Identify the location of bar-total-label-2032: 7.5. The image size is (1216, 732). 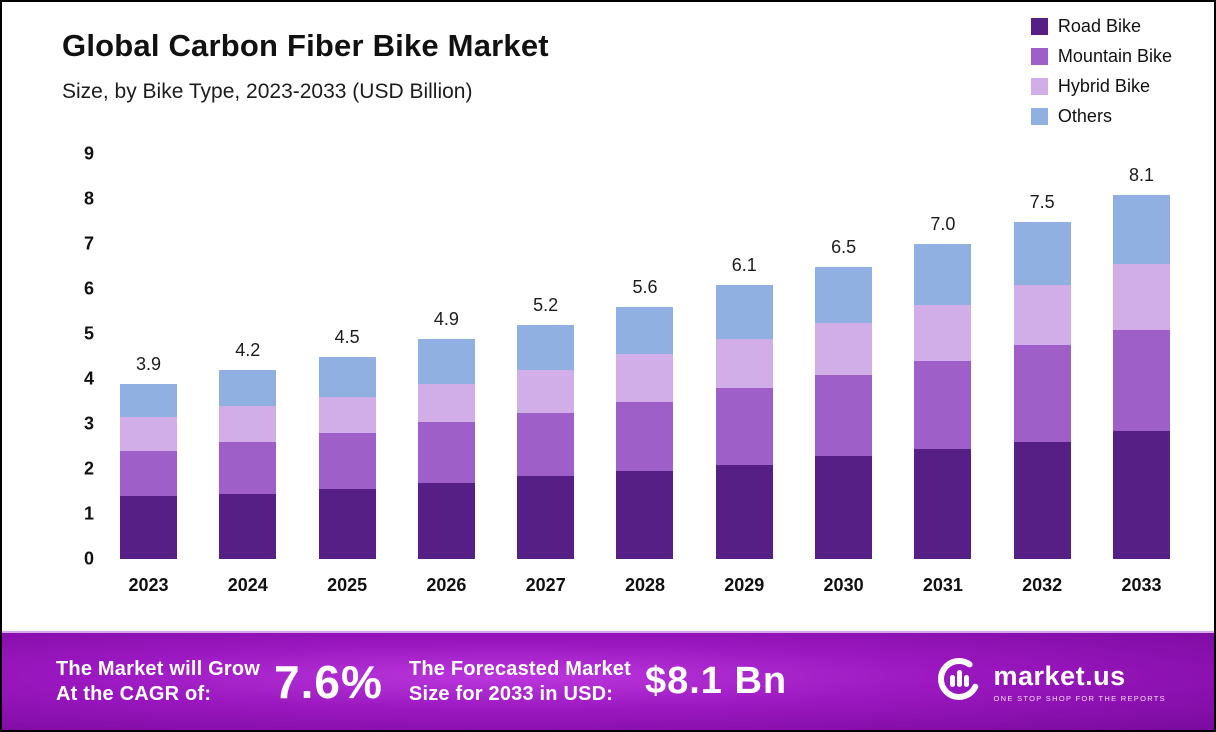
(1042, 201).